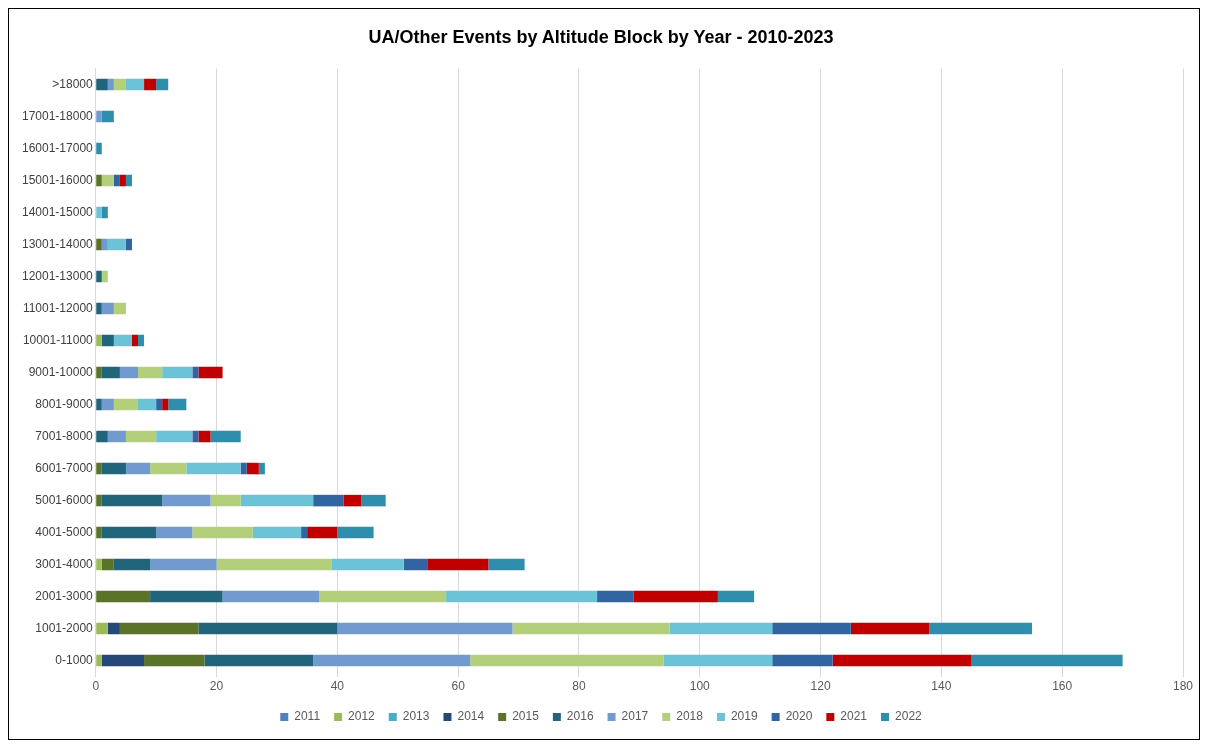 Image resolution: width=1207 pixels, height=749 pixels. What do you see at coordinates (64, 627) in the screenshot?
I see `y-tick-label: 1001-2000` at bounding box center [64, 627].